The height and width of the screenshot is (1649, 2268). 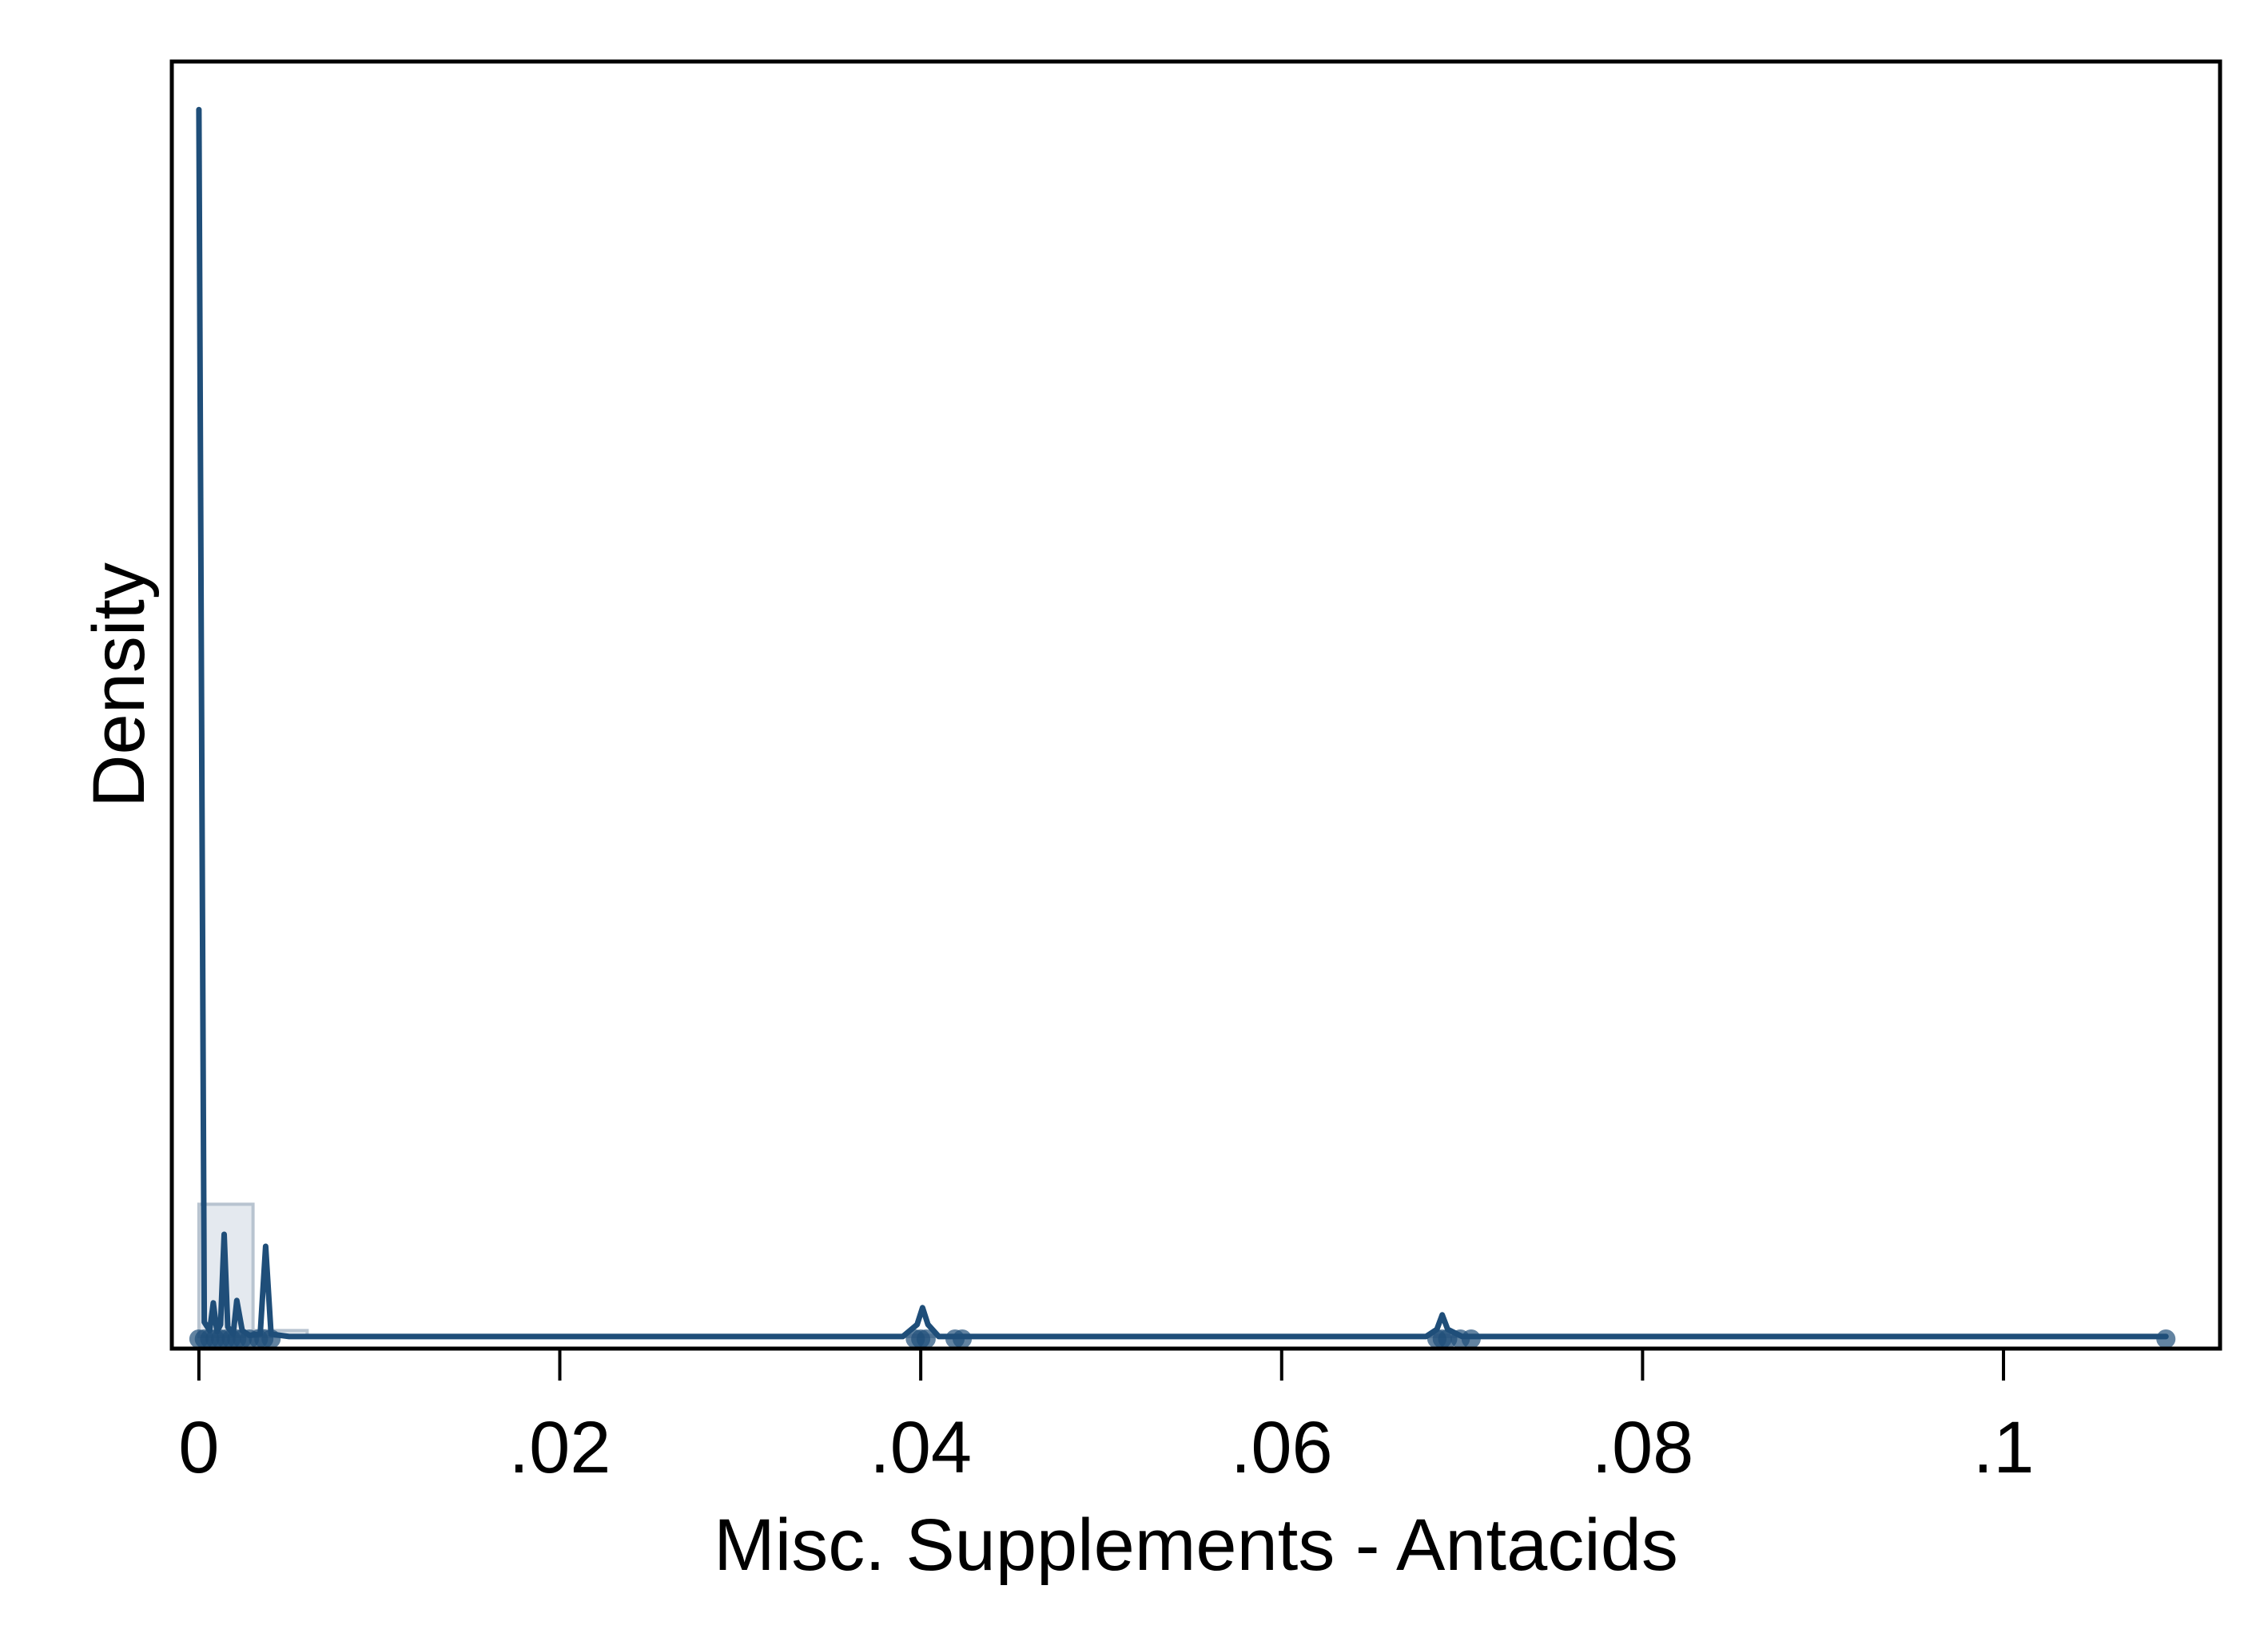 What do you see at coordinates (2004, 1447) in the screenshot?
I see `x-tick-label-5: .1` at bounding box center [2004, 1447].